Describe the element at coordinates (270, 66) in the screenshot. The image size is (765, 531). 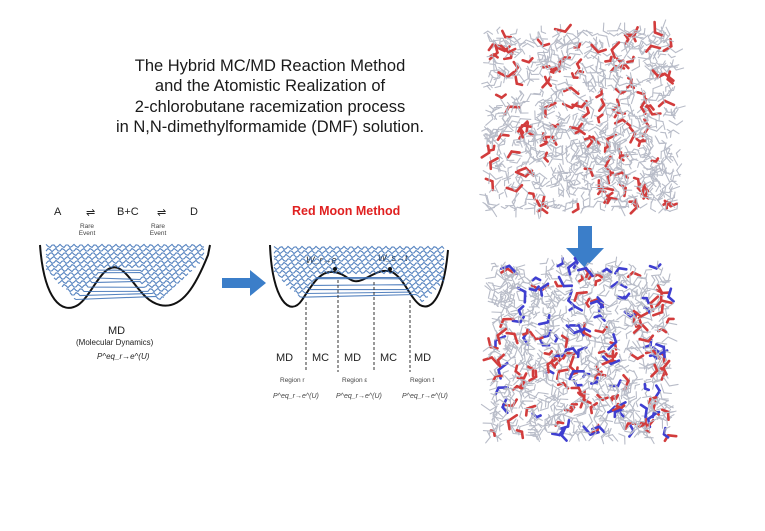
I see `title-line-1: The Hybrid MC/MD Reaction Method` at that location.